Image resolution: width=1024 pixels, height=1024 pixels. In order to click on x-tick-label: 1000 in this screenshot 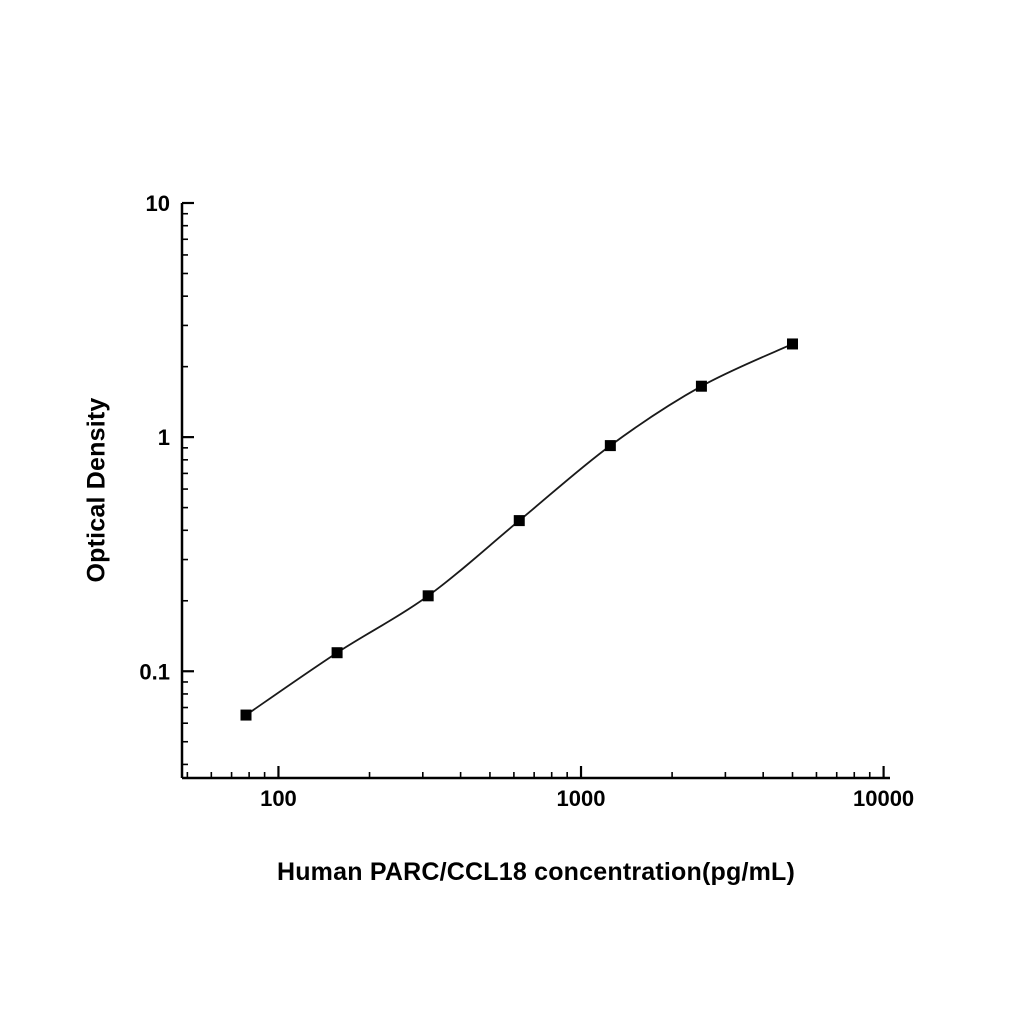, I will do `click(581, 798)`.